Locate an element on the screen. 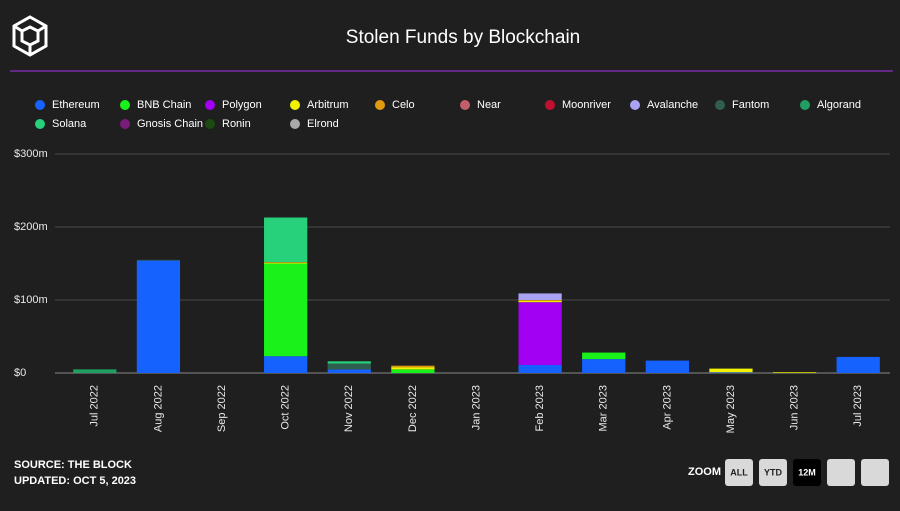 This screenshot has height=511, width=900. source: SOURCE: THE BLOCK is located at coordinates (73, 465).